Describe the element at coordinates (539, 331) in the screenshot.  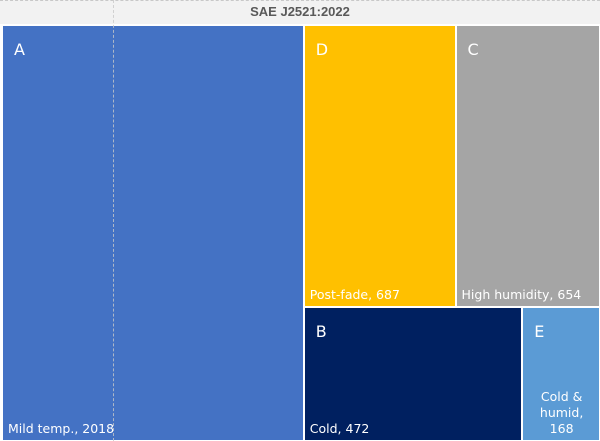
I see `tile-letter: E` at that location.